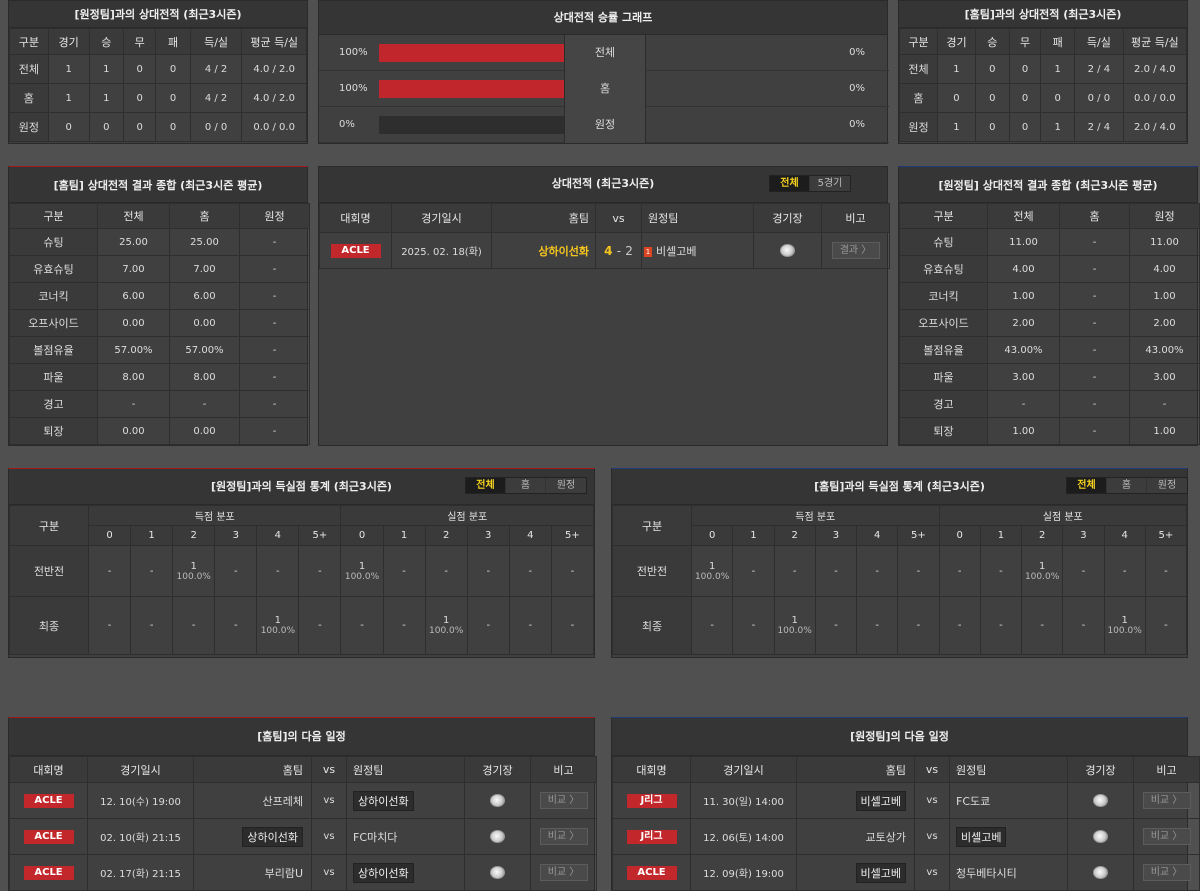  Describe the element at coordinates (53, 404) in the screenshot. I see `row-label: 경고` at that location.